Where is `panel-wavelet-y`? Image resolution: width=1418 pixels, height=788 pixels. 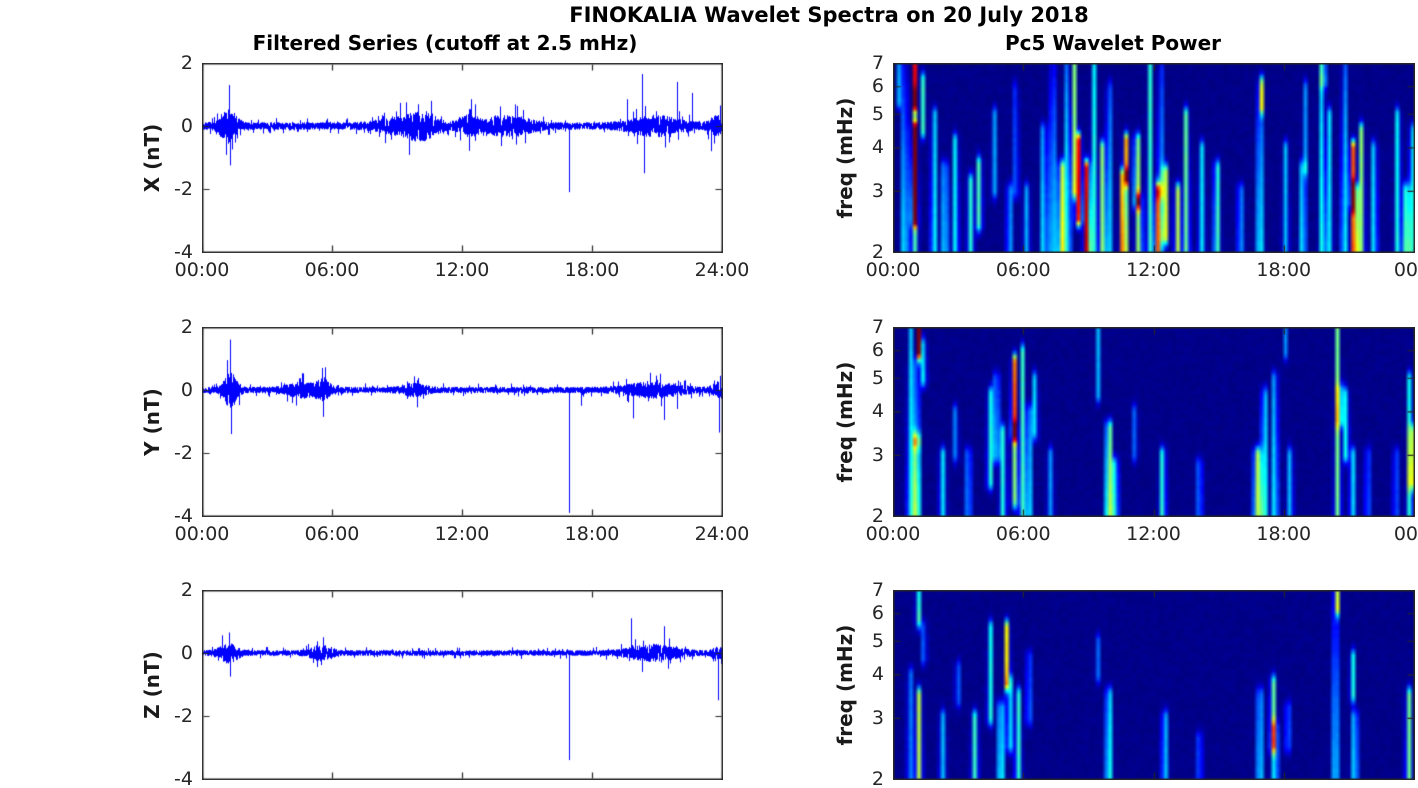
panel-wavelet-y is located at coordinates (1154, 422).